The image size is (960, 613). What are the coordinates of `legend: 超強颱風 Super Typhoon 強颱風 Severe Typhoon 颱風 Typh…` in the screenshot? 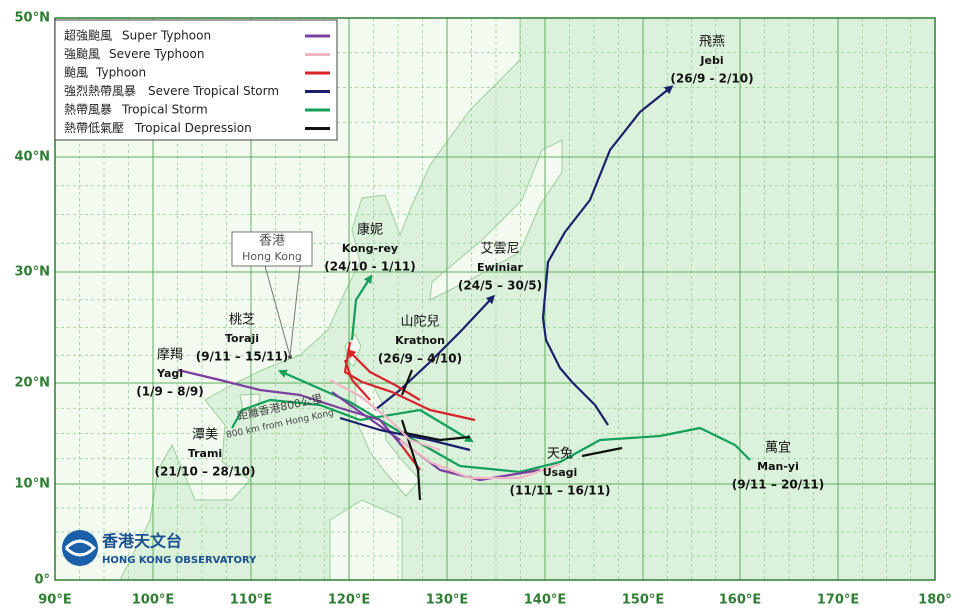 It's located at (197, 81).